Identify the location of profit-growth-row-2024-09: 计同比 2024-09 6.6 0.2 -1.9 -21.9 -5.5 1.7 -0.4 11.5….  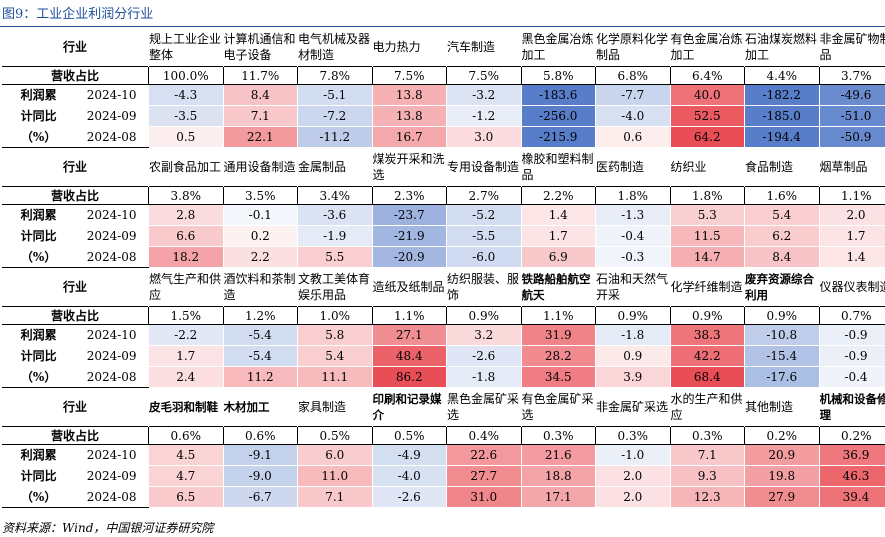
(443, 236).